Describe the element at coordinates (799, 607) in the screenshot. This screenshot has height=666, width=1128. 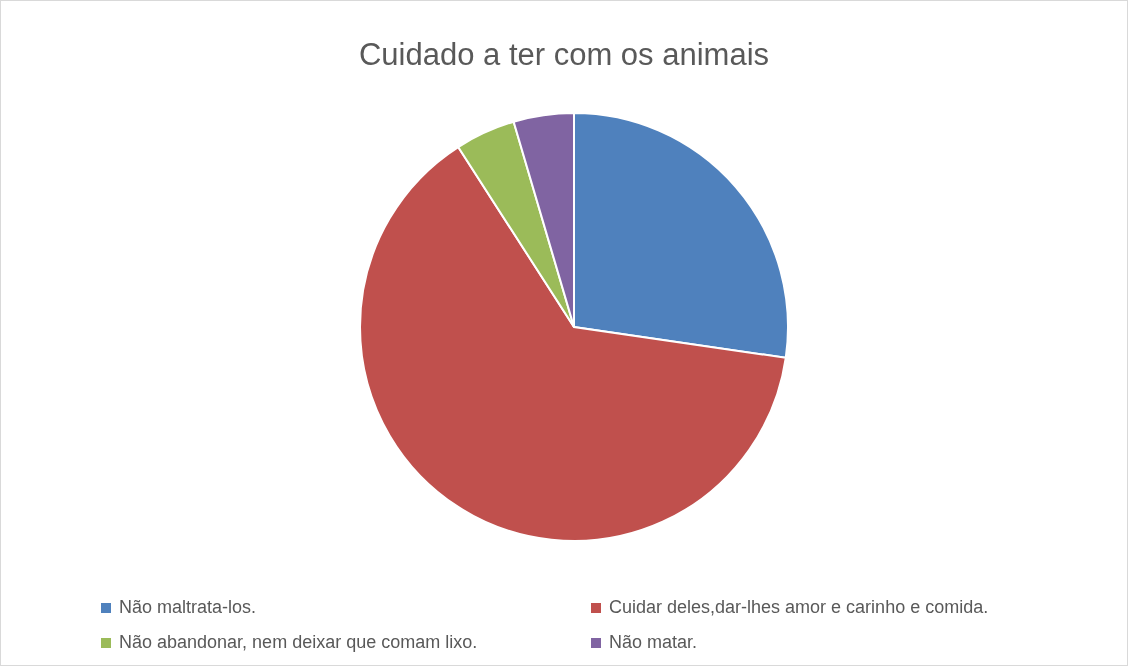
I see `legend-label: Cuidar deles,dar-lhes amor e carinho e comida.` at that location.